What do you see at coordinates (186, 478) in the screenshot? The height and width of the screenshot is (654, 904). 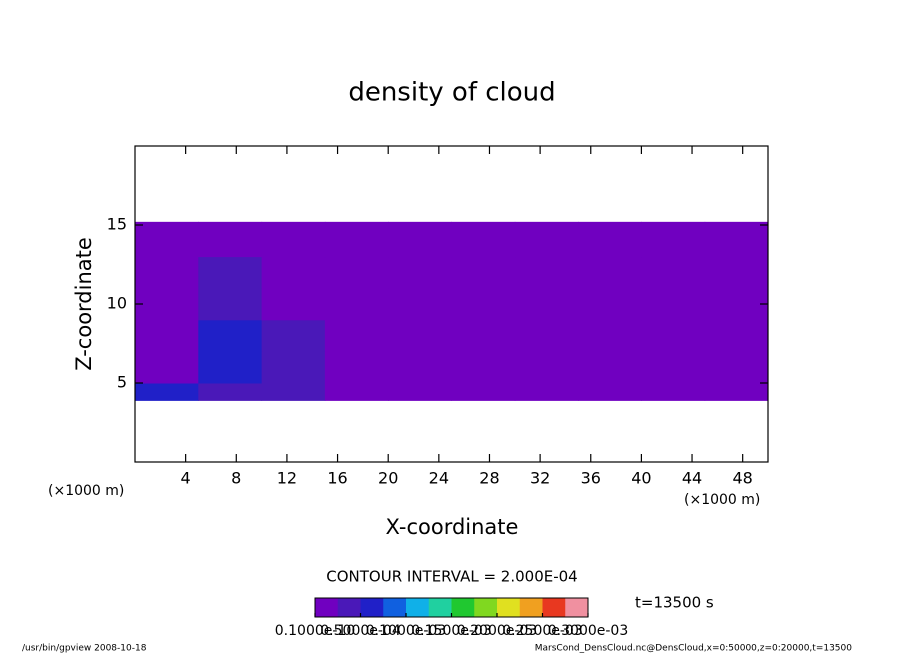 I see `x-tick-label: 4` at bounding box center [186, 478].